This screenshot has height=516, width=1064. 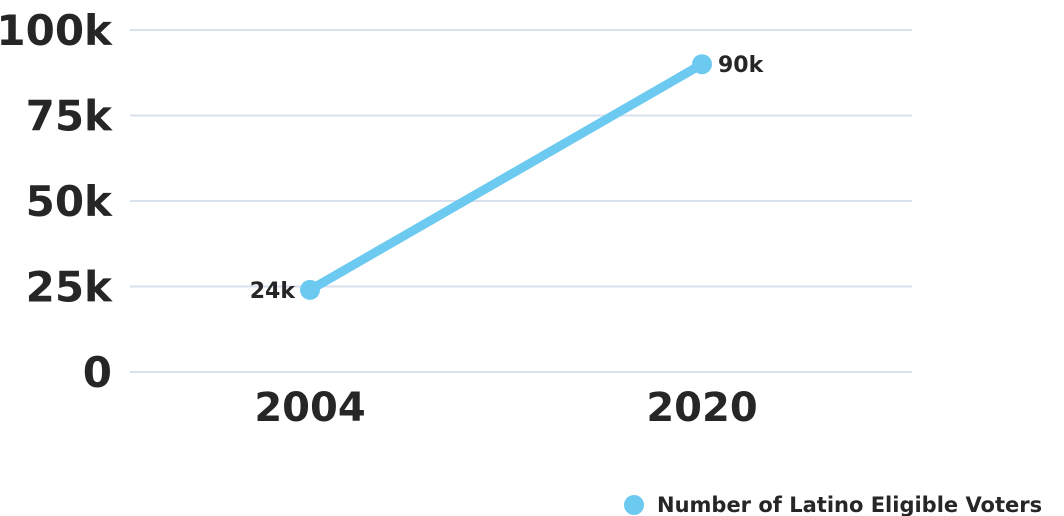 I want to click on y-tick-label: 50k, so click(x=69, y=201).